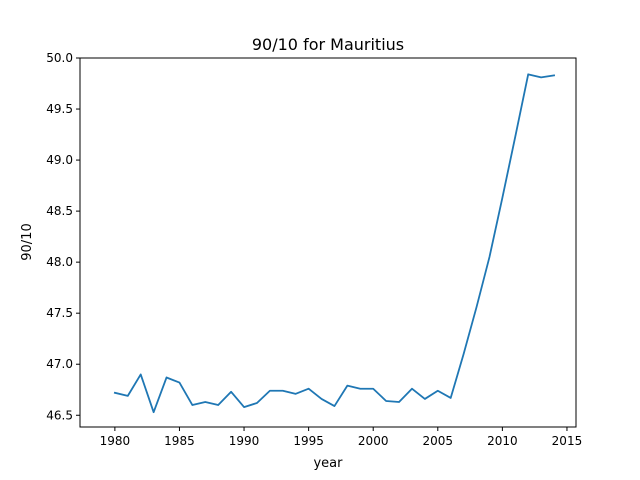 This screenshot has width=640, height=480. Describe the element at coordinates (308, 441) in the screenshot. I see `x-tick-label: 1995` at that location.